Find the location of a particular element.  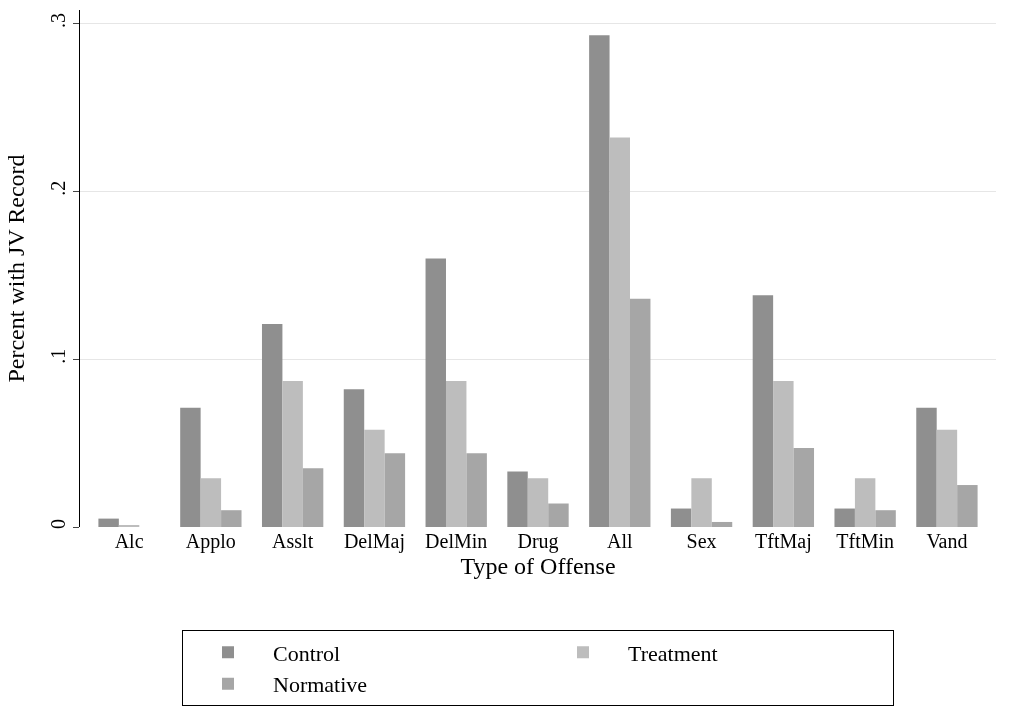

y-tick-label: .3 is located at coordinates (58, 20).